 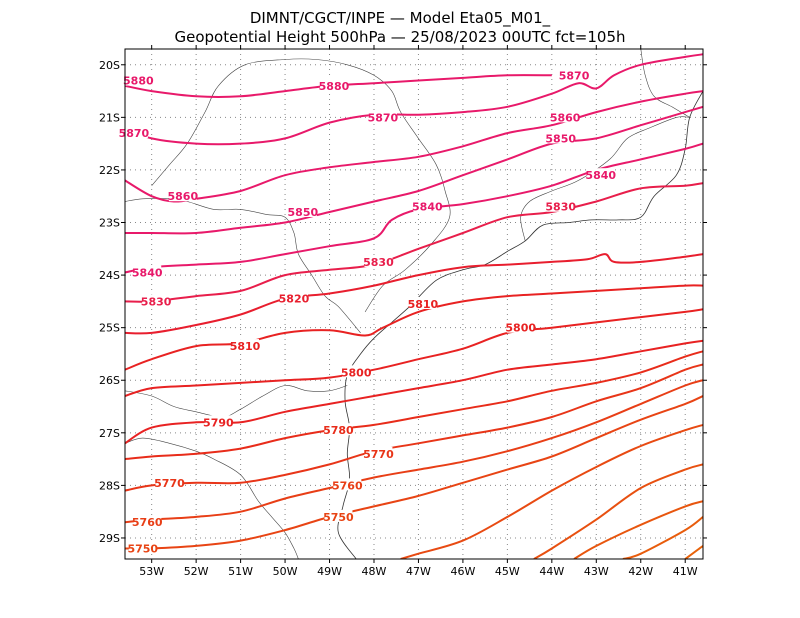 I want to click on contour-label-5820: 5820, so click(x=294, y=299).